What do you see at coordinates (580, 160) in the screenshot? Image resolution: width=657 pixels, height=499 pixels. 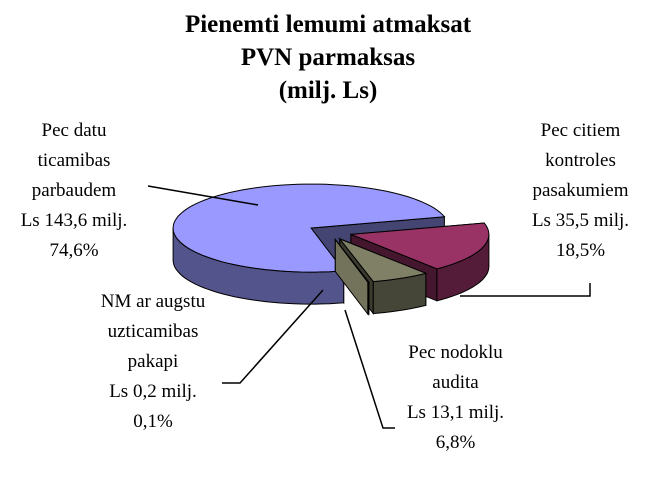 I see `category-label: Pec citiem kontroles pasakumiem` at bounding box center [580, 160].